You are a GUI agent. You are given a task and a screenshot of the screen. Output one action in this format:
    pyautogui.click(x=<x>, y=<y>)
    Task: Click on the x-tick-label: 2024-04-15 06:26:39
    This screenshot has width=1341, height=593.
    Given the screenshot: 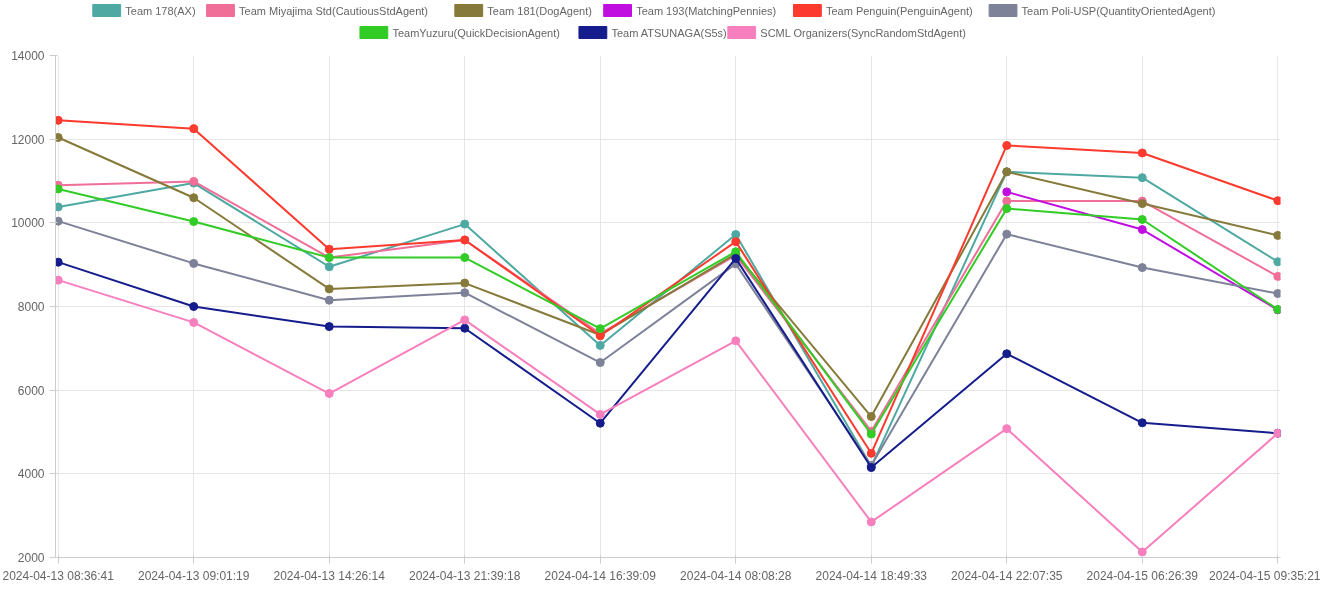 What is the action you would take?
    pyautogui.click(x=1142, y=575)
    